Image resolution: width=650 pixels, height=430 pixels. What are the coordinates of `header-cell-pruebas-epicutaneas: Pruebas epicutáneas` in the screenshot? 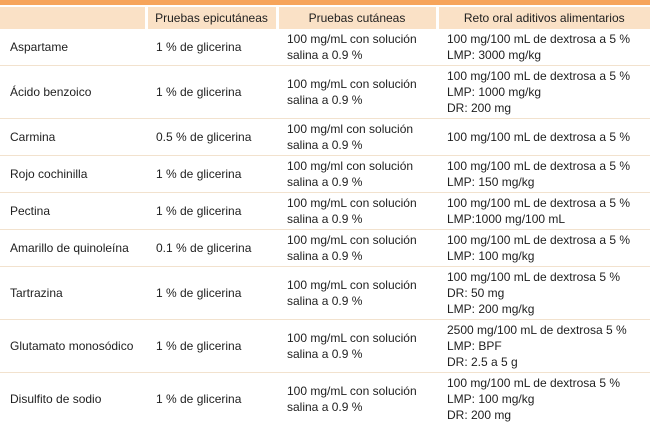 It's located at (210, 18).